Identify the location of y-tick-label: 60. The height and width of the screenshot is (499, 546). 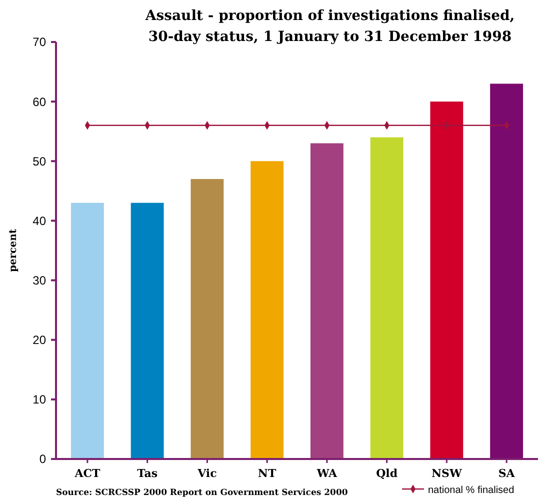
(39, 101).